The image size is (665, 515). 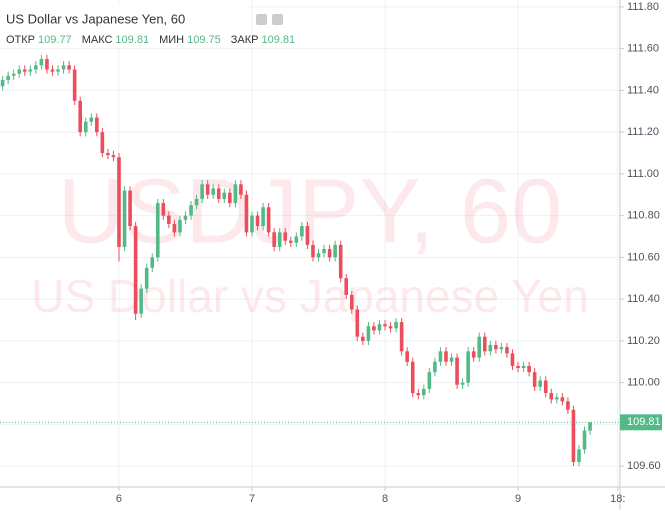 What do you see at coordinates (171, 40) in the screenshot?
I see `ohlc-label: МИН` at bounding box center [171, 40].